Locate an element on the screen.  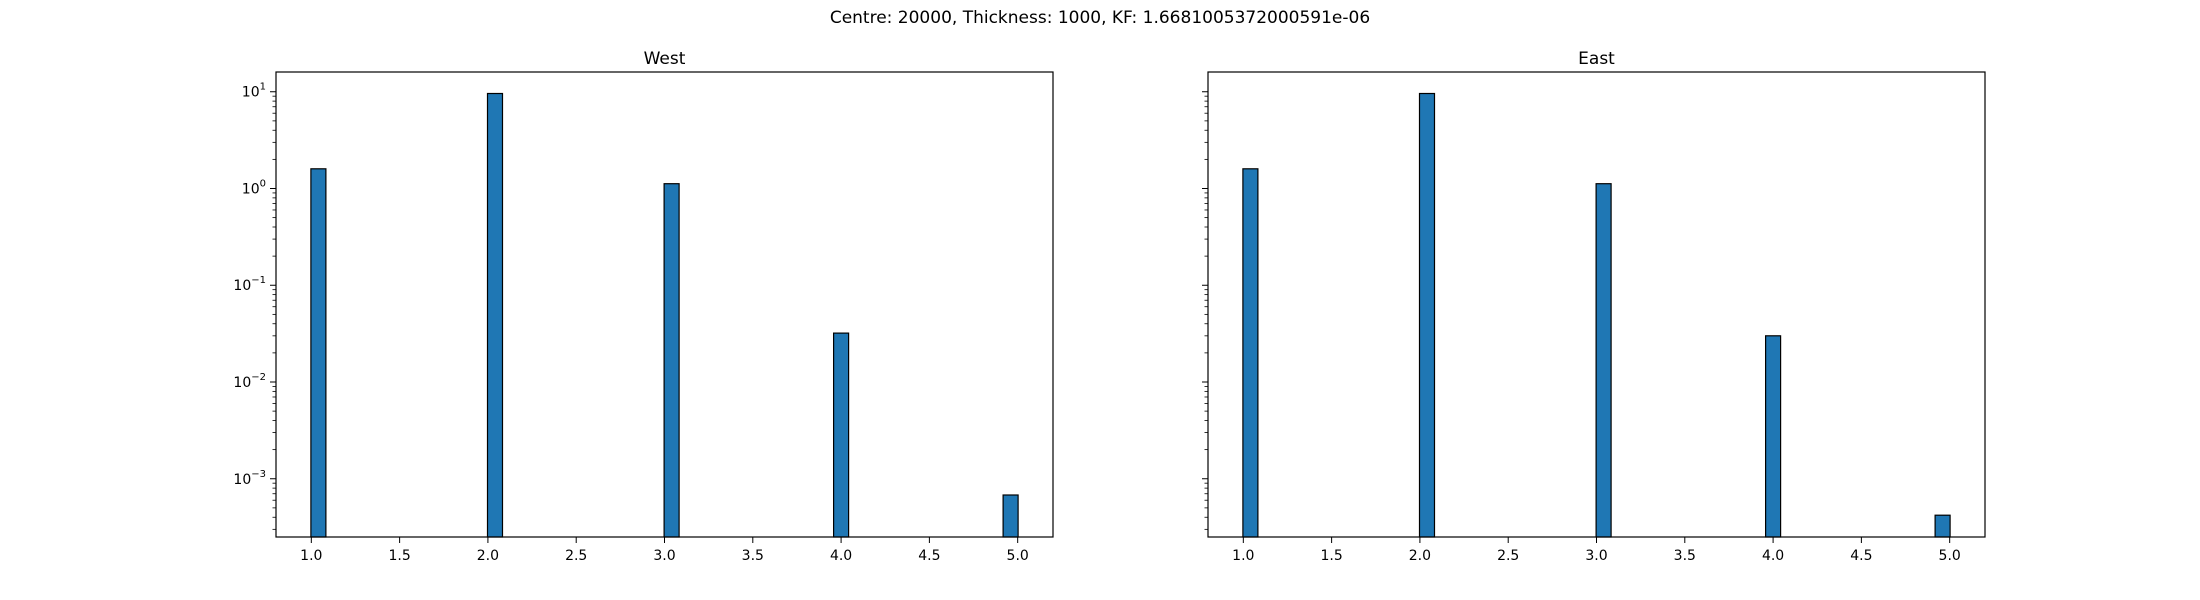
west-xtick-label: 4.0 is located at coordinates (841, 556).